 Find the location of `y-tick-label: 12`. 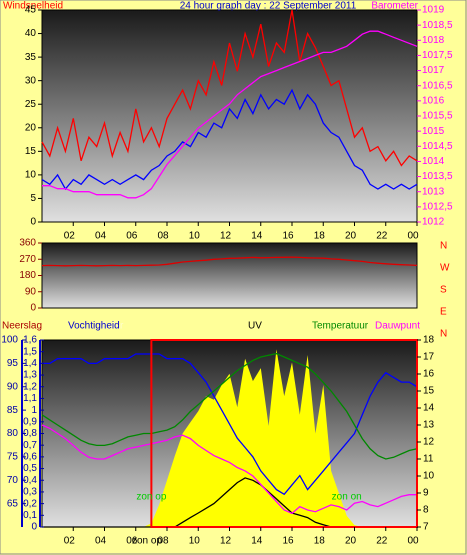

y-tick-label: 12 is located at coordinates (429, 442).